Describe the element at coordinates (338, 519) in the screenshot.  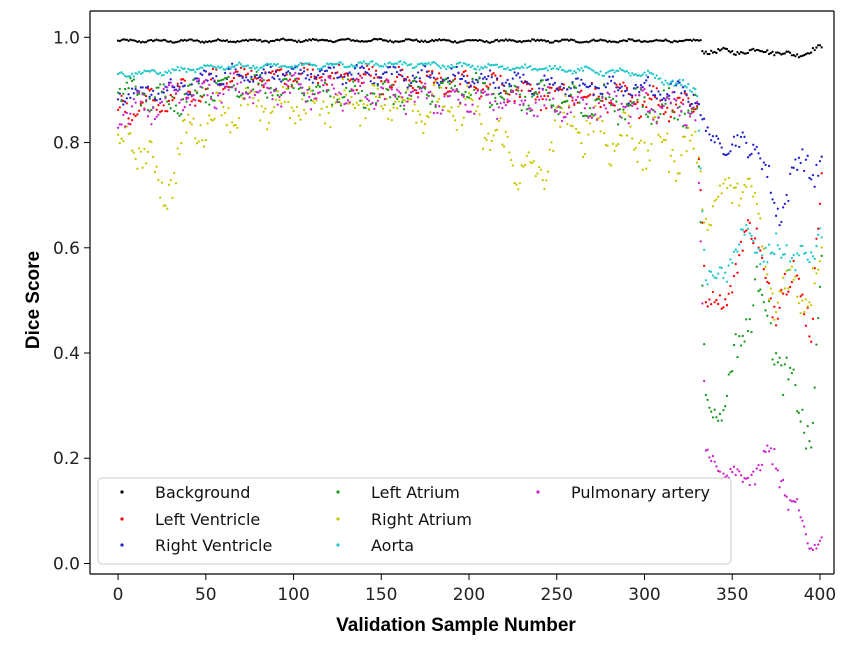
I see `legend-marker` at that location.